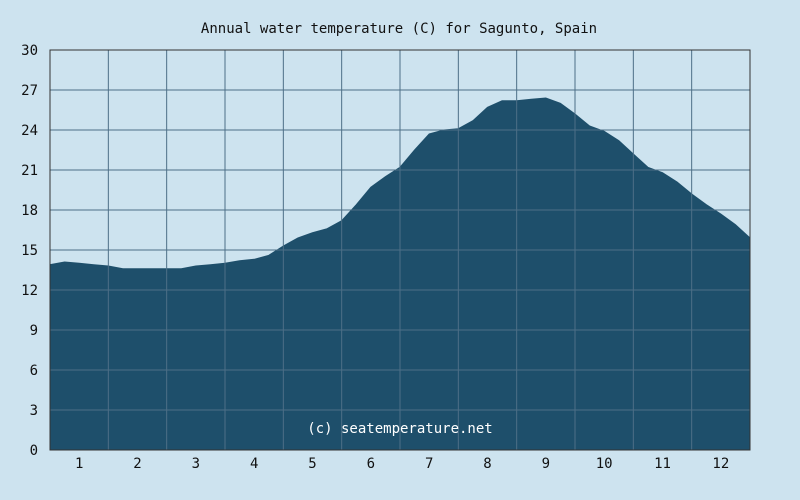 The image size is (800, 500). Describe the element at coordinates (196, 464) in the screenshot. I see `x-tick-label: 3` at that location.